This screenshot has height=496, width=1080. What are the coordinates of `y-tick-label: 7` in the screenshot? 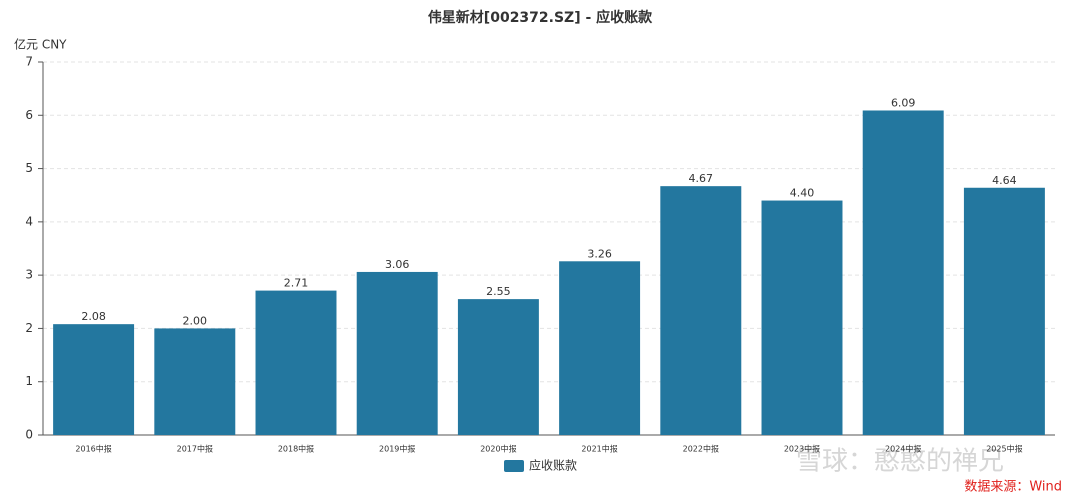 It's located at (29, 62).